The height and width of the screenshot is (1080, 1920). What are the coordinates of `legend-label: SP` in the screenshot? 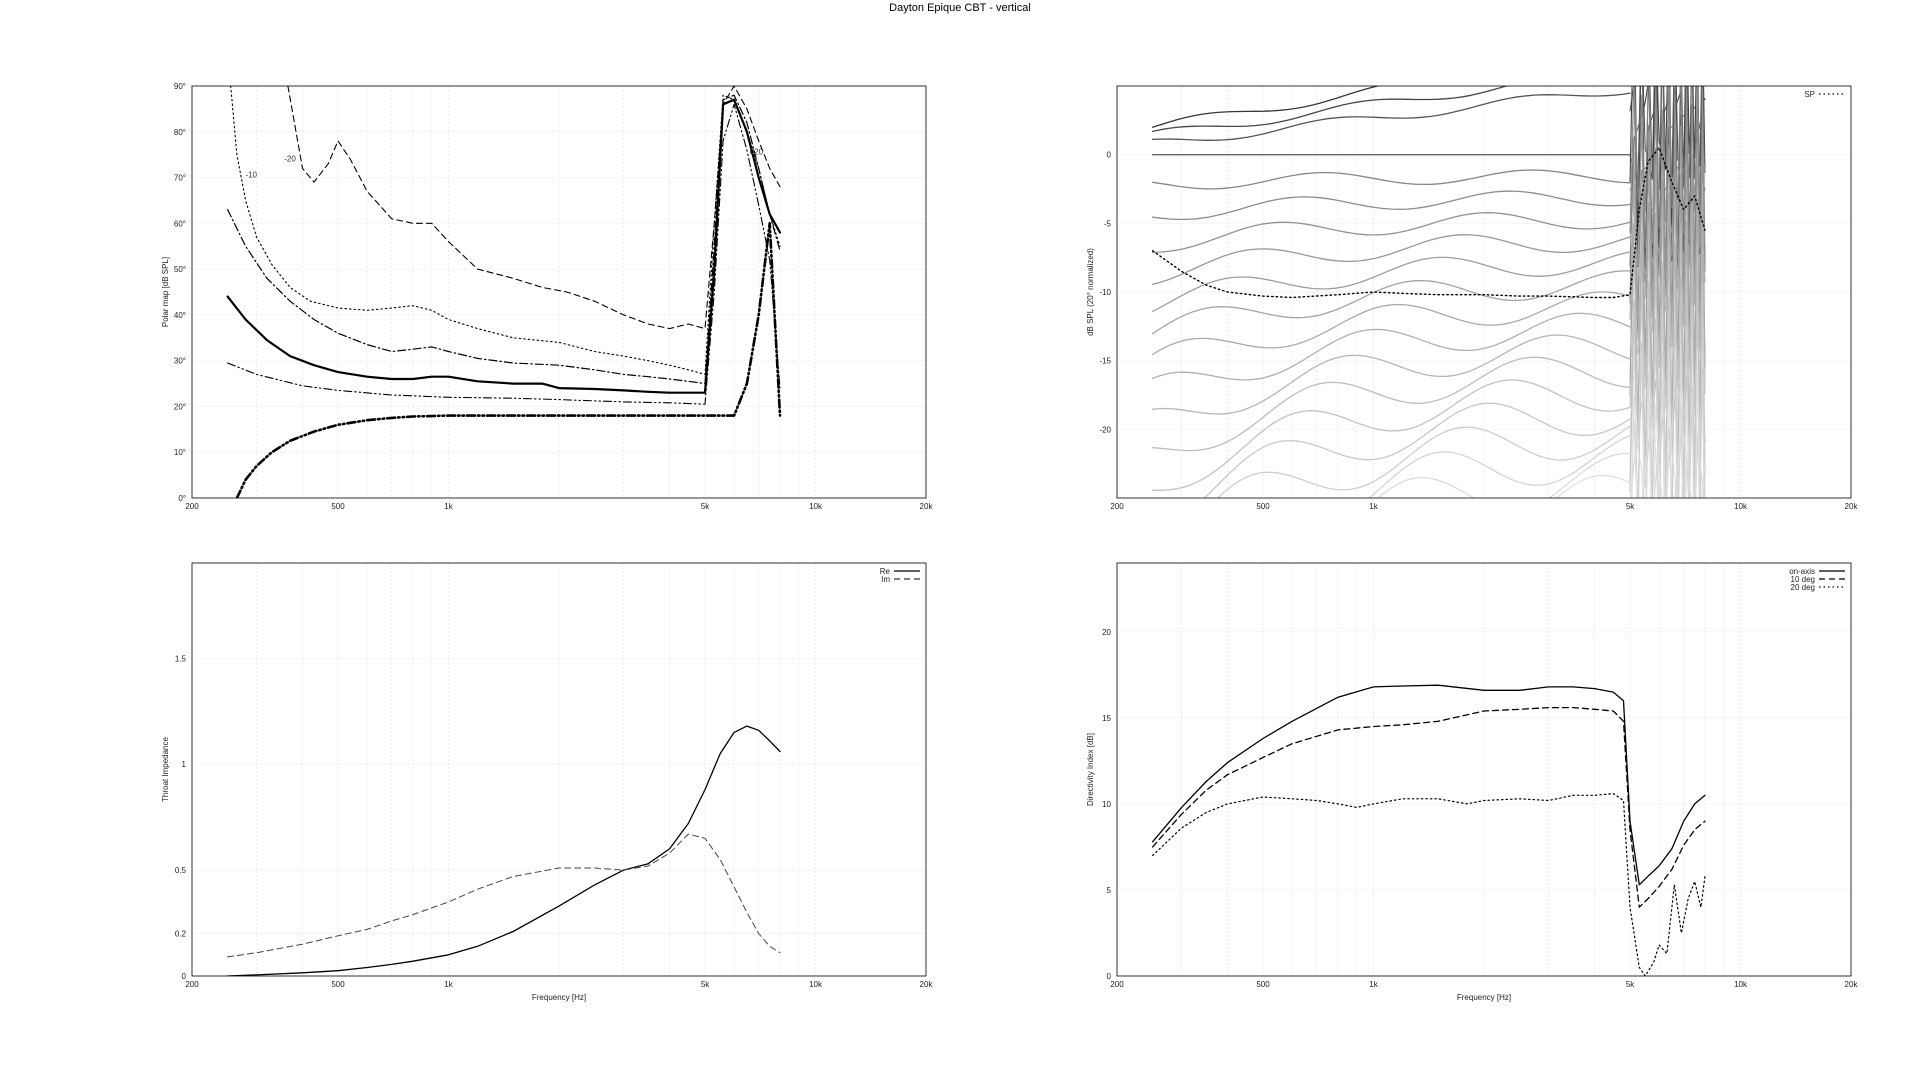 It's located at (1809, 94).